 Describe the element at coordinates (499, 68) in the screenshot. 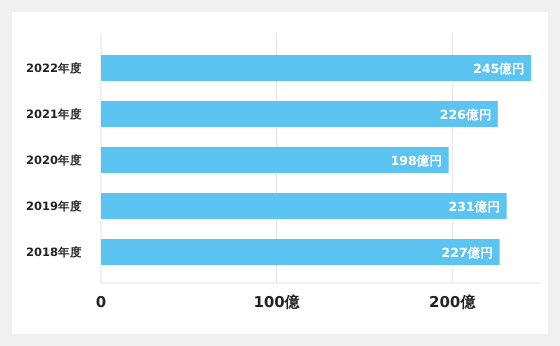

I see `data-label: 245億円` at that location.